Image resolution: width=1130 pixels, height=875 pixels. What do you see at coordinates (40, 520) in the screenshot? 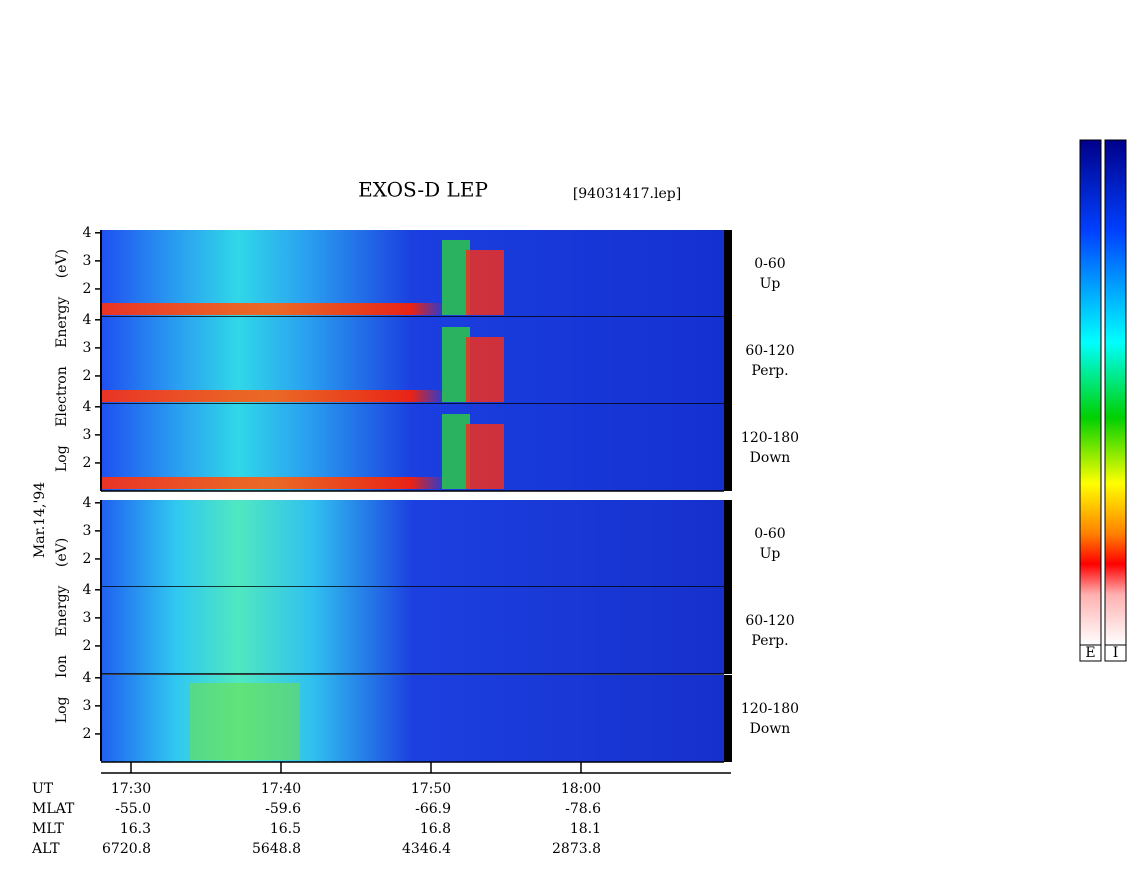
I see `date: Mar.14,'94` at bounding box center [40, 520].